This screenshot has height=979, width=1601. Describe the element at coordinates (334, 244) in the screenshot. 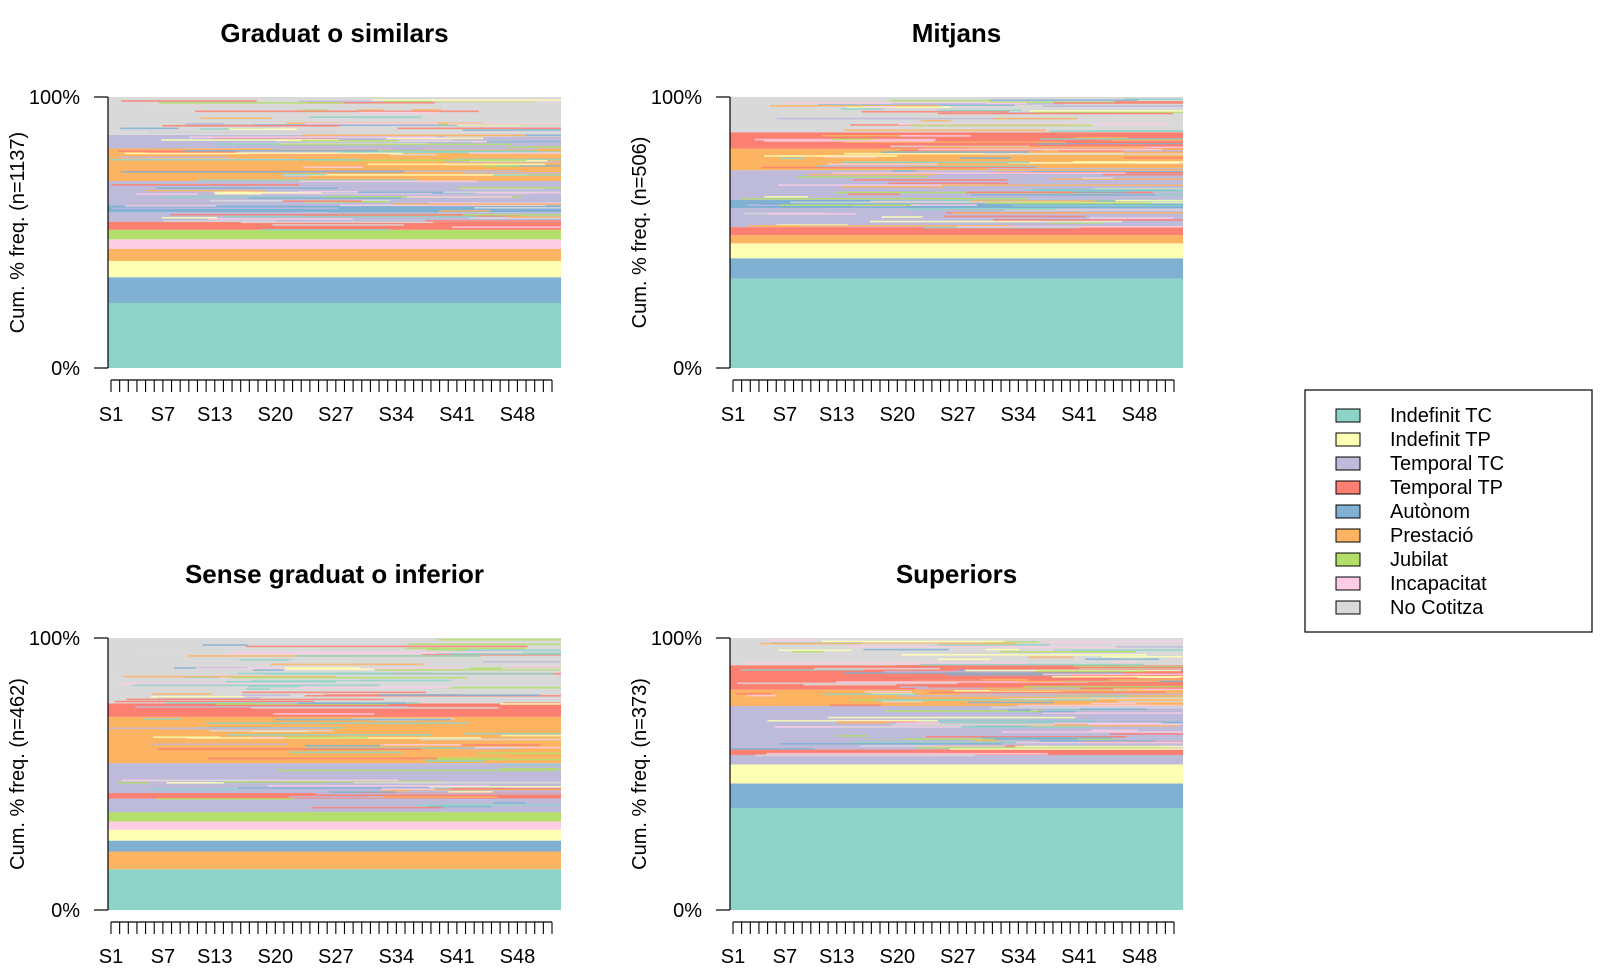

I see `band-incapacitat` at that location.